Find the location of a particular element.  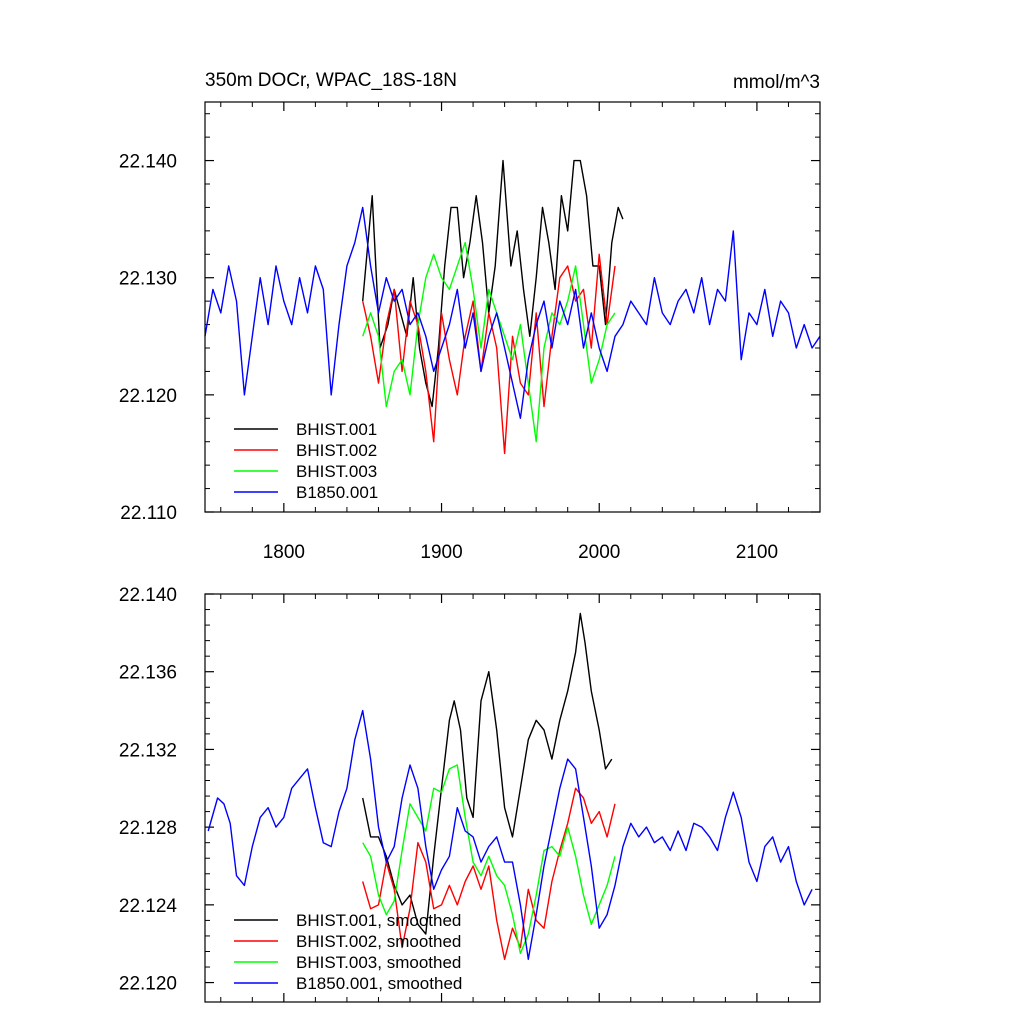

y-tick-label: 22.132 is located at coordinates (148, 750).